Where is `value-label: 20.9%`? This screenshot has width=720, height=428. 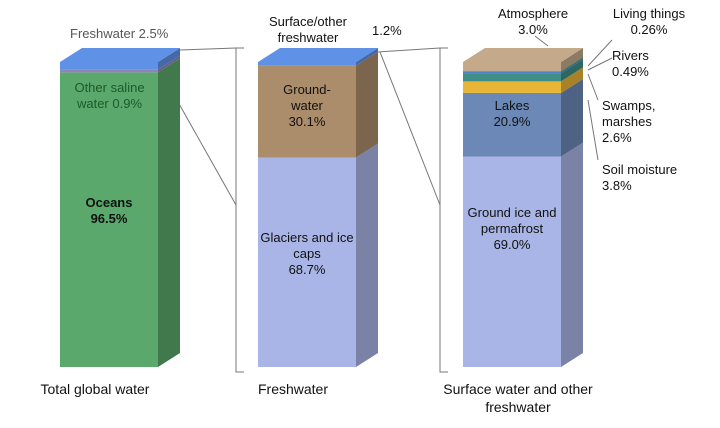 value-label: 20.9% is located at coordinates (512, 121).